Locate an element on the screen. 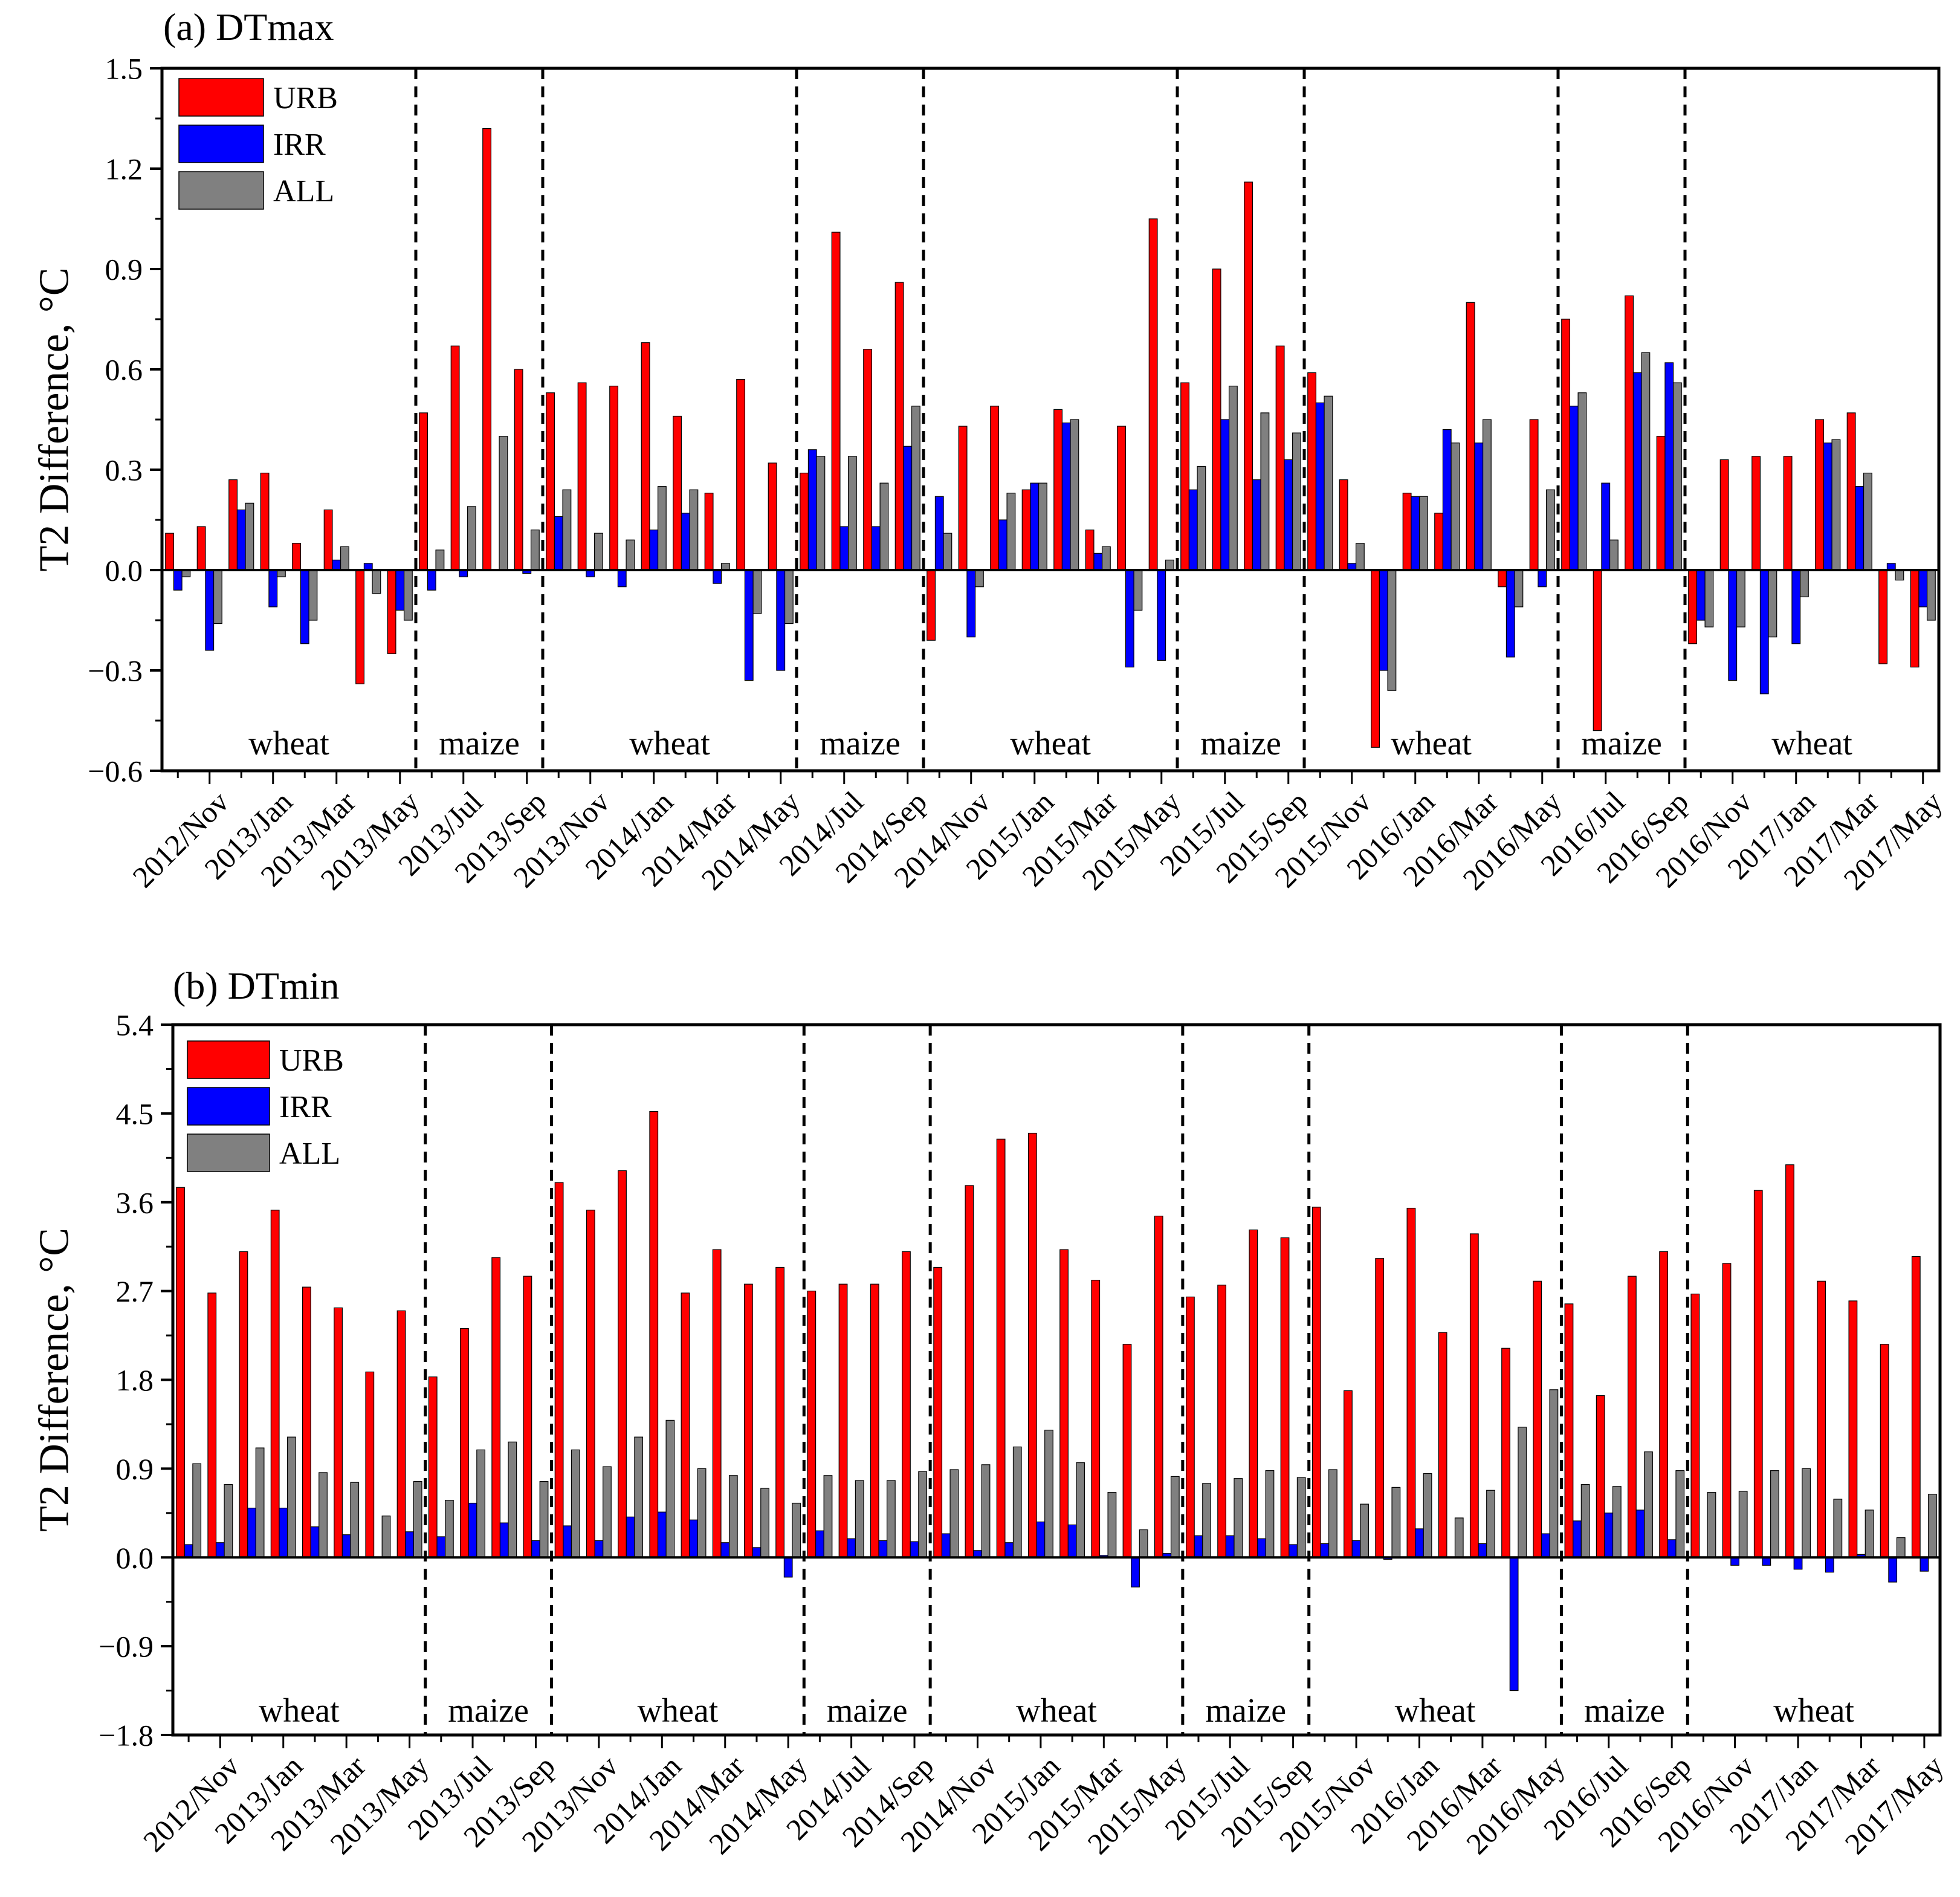 The width and height of the screenshot is (1960, 1897). y-tick-label: 0.3 is located at coordinates (124, 470).